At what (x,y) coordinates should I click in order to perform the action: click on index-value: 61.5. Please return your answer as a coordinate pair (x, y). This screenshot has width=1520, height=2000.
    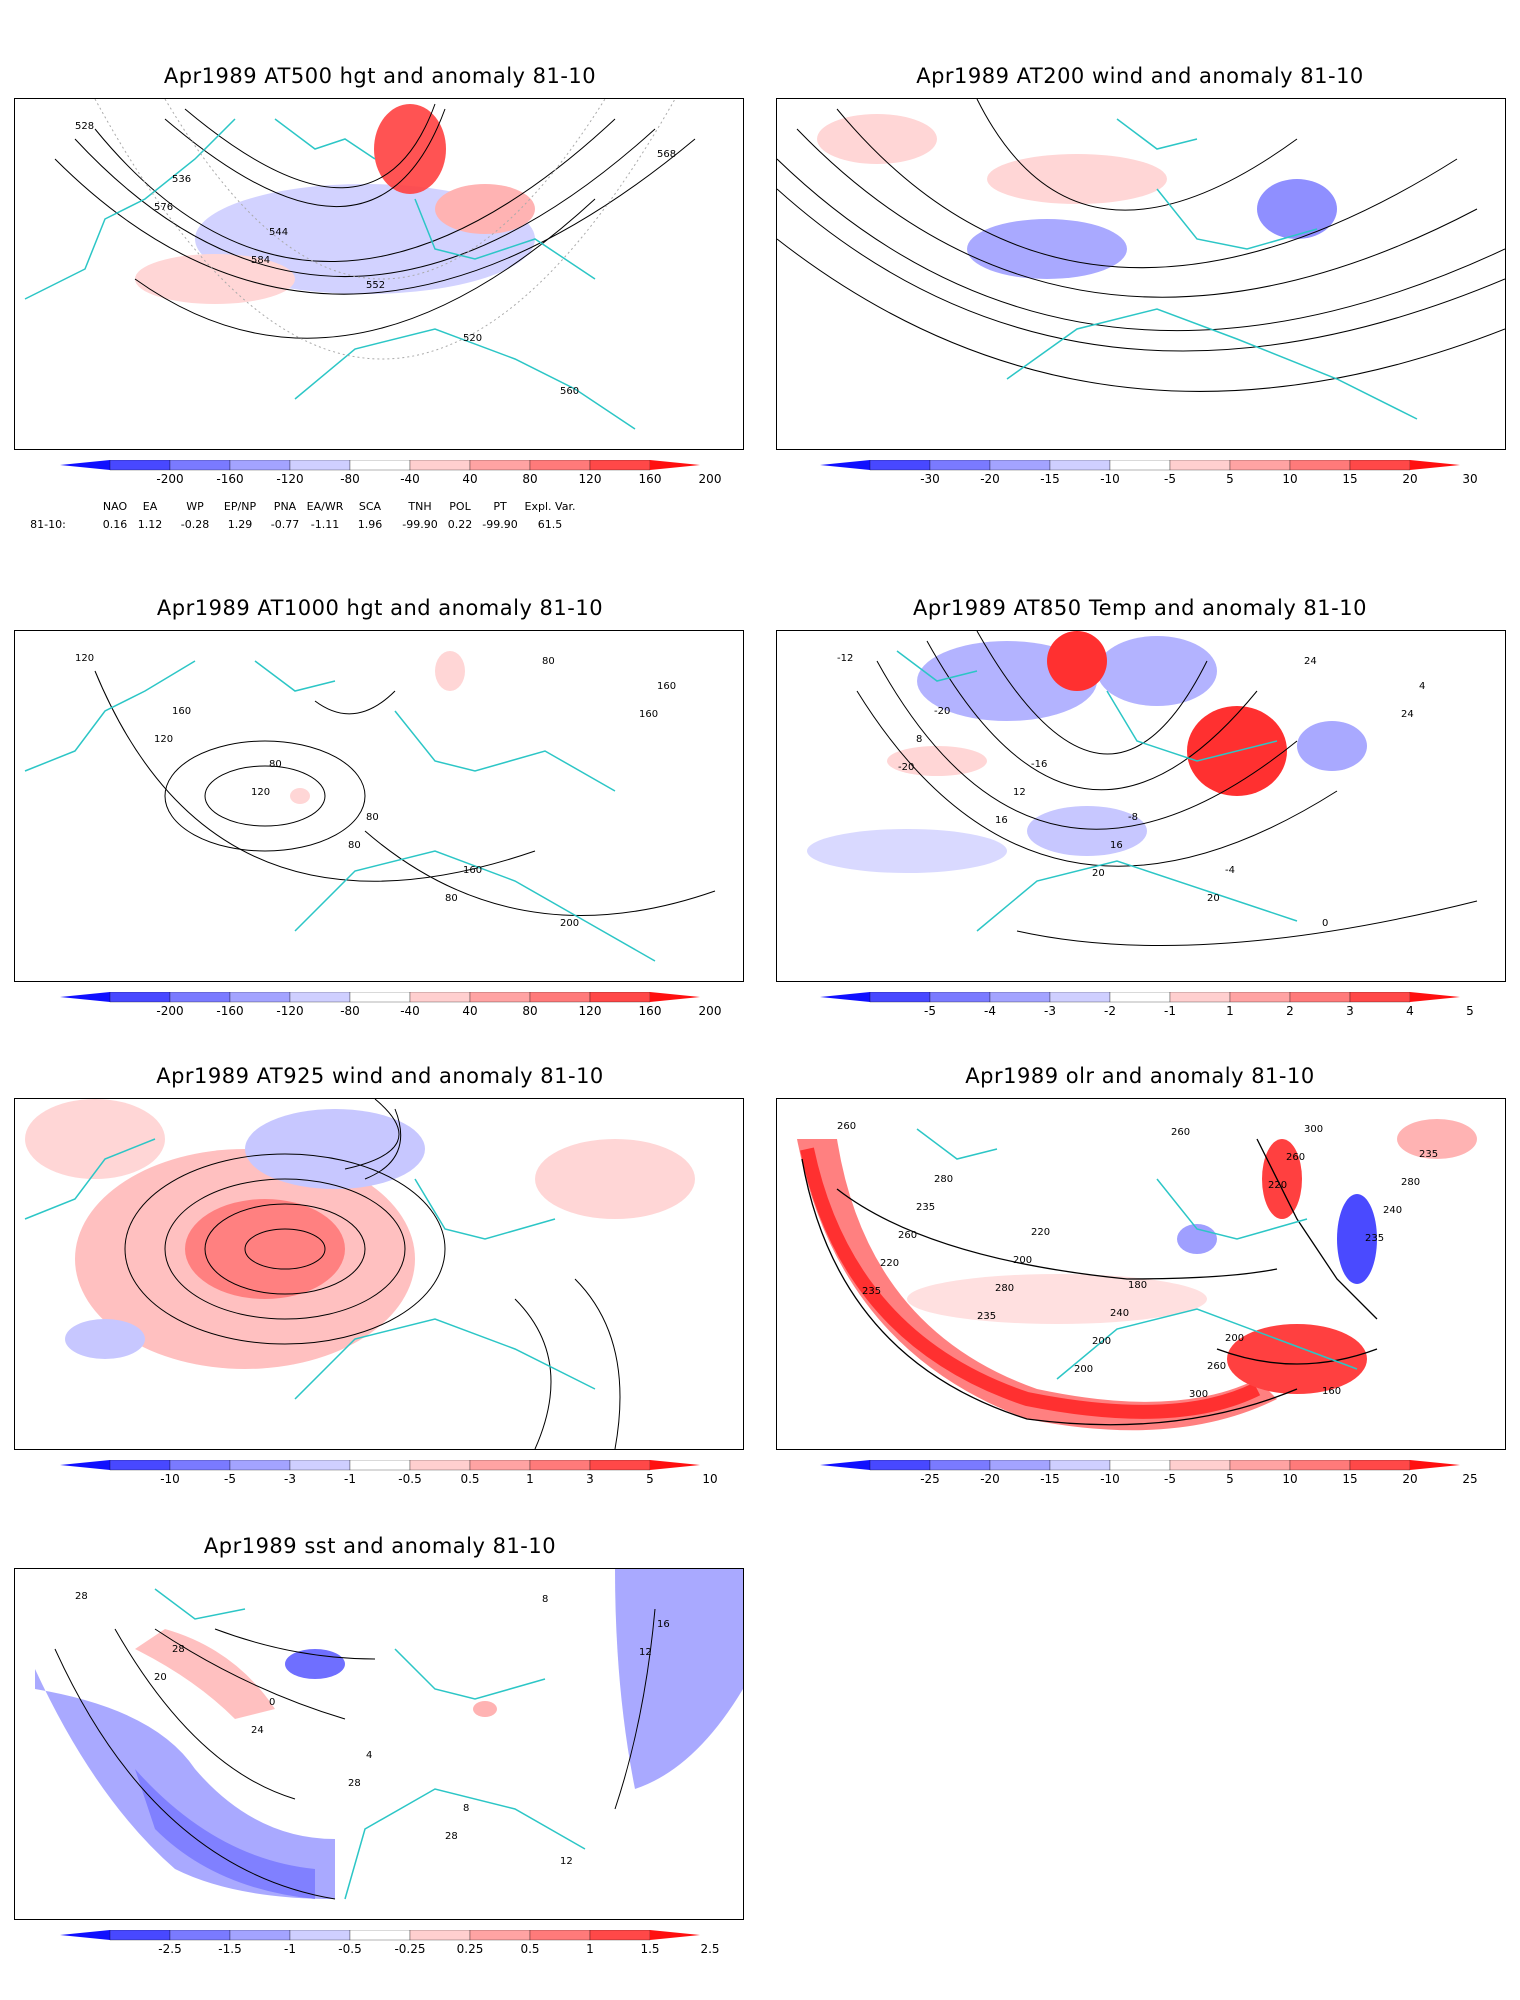
    Looking at the image, I should click on (550, 524).